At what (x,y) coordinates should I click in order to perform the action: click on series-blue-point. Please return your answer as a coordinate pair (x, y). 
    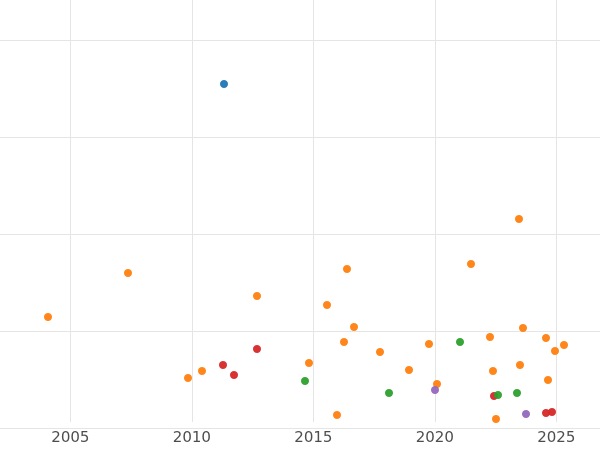
    Looking at the image, I should click on (224, 84).